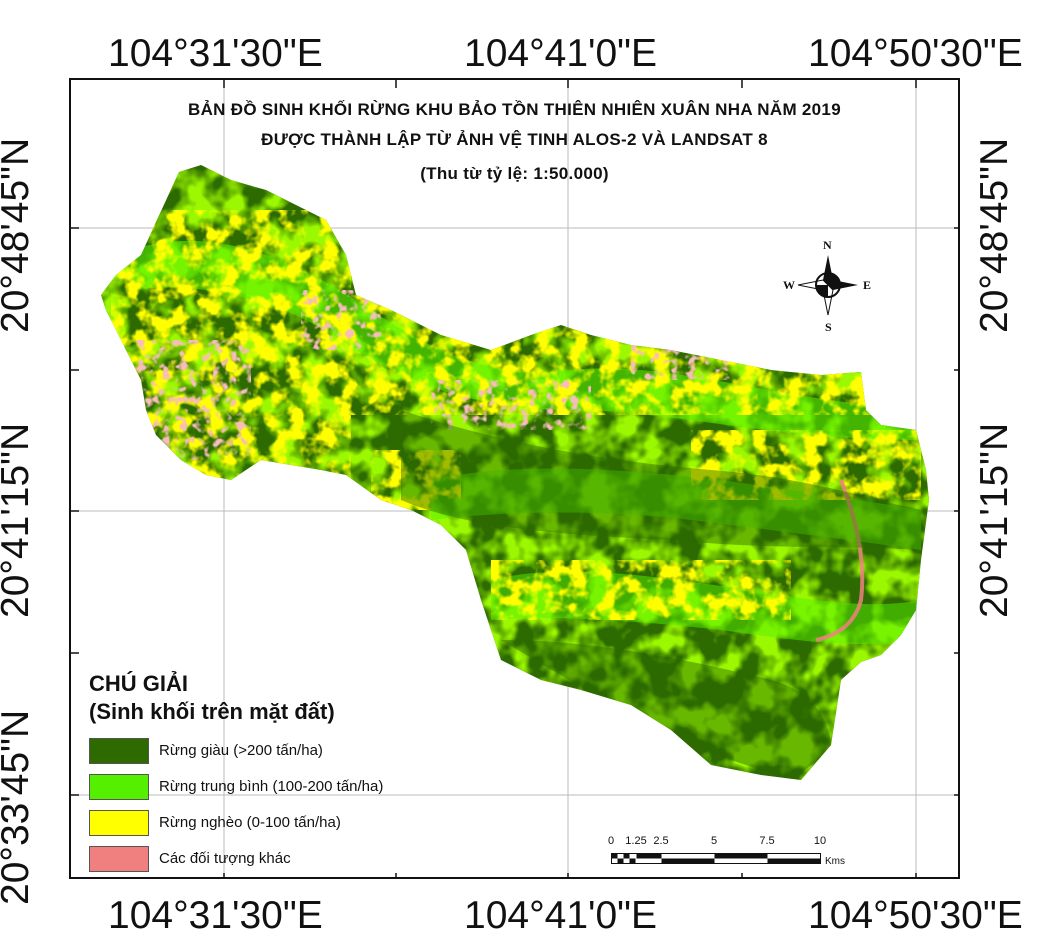 This screenshot has width=1044, height=945. Describe the element at coordinates (119, 787) in the screenshot. I see `legend-swatch-medium` at that location.